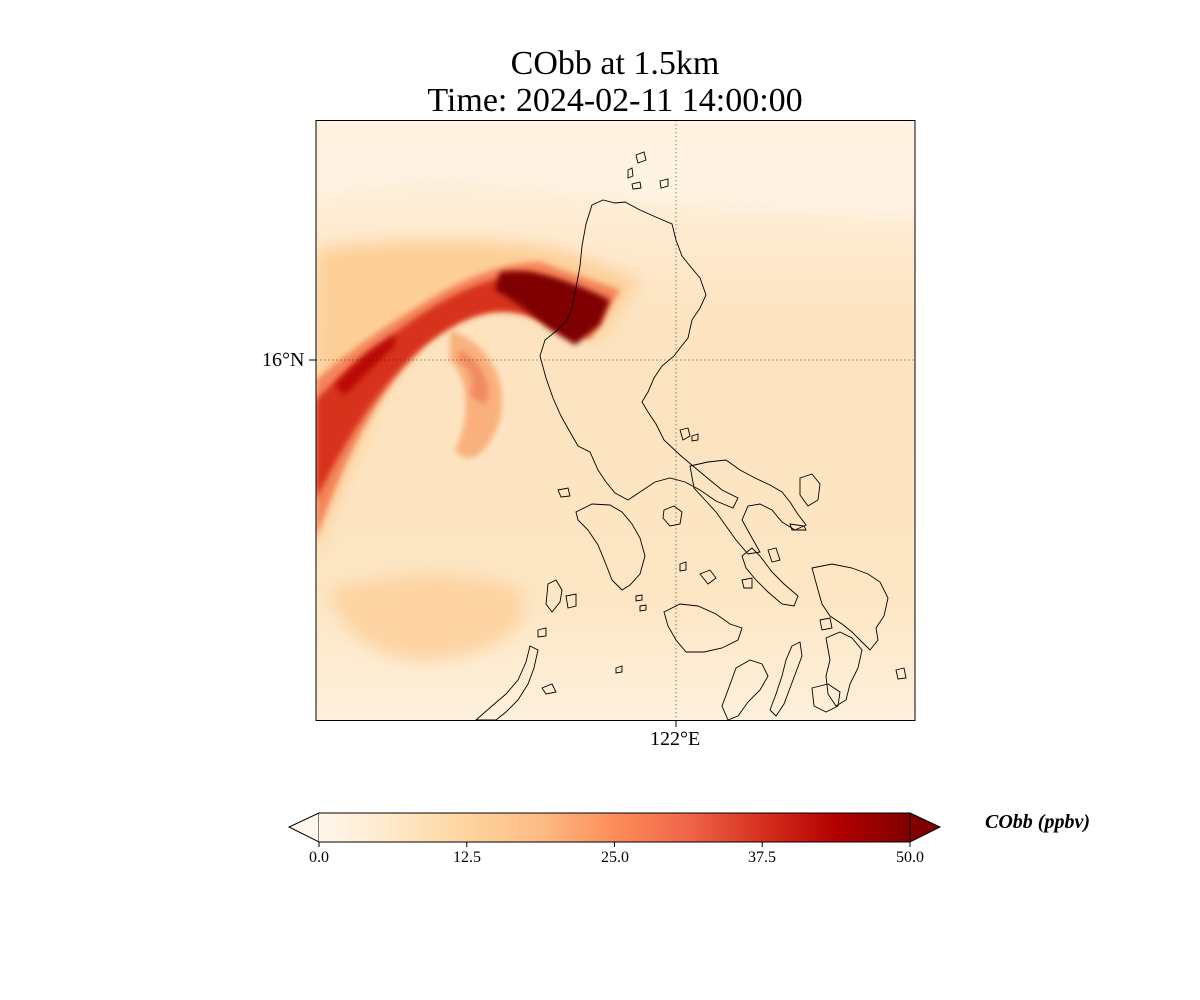 The height and width of the screenshot is (1000, 1200). I want to click on colorbar-tick-label: 50.0, so click(910, 857).